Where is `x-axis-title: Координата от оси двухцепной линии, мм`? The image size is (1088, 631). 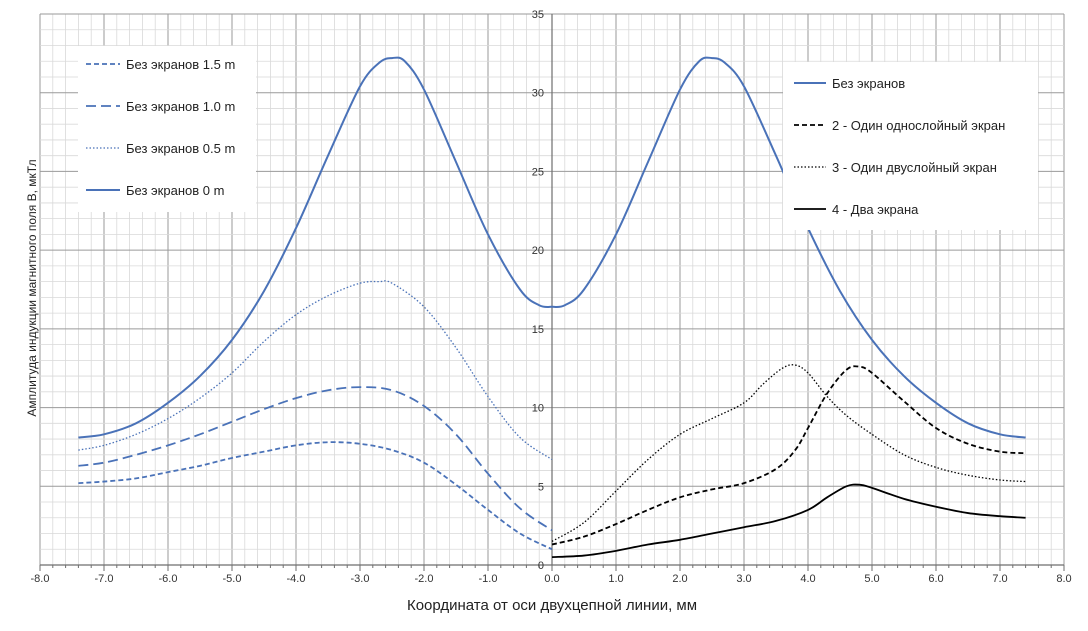 x-axis-title: Координата от оси двухцепной линии, мм is located at coordinates (552, 605).